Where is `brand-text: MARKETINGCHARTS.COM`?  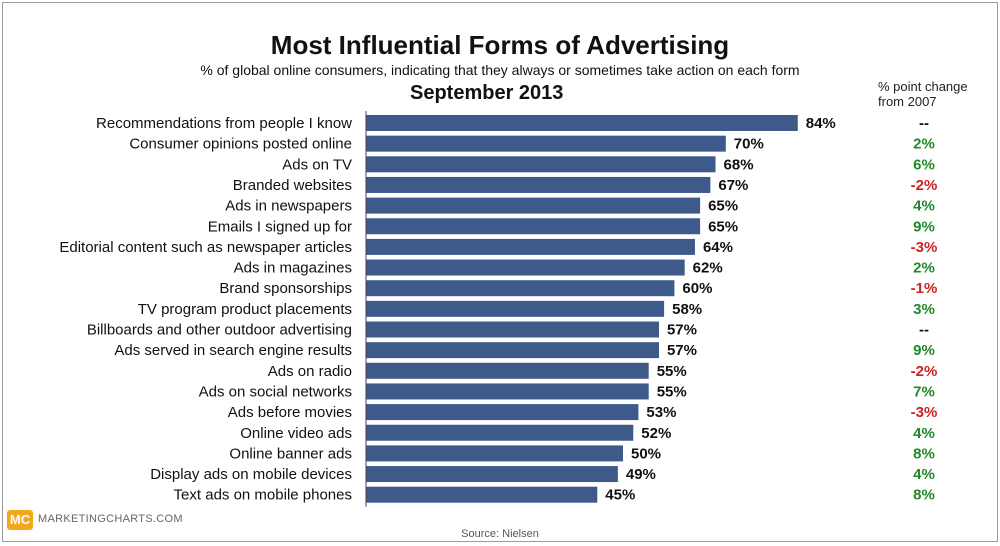 brand-text: MARKETINGCHARTS.COM is located at coordinates (110, 519).